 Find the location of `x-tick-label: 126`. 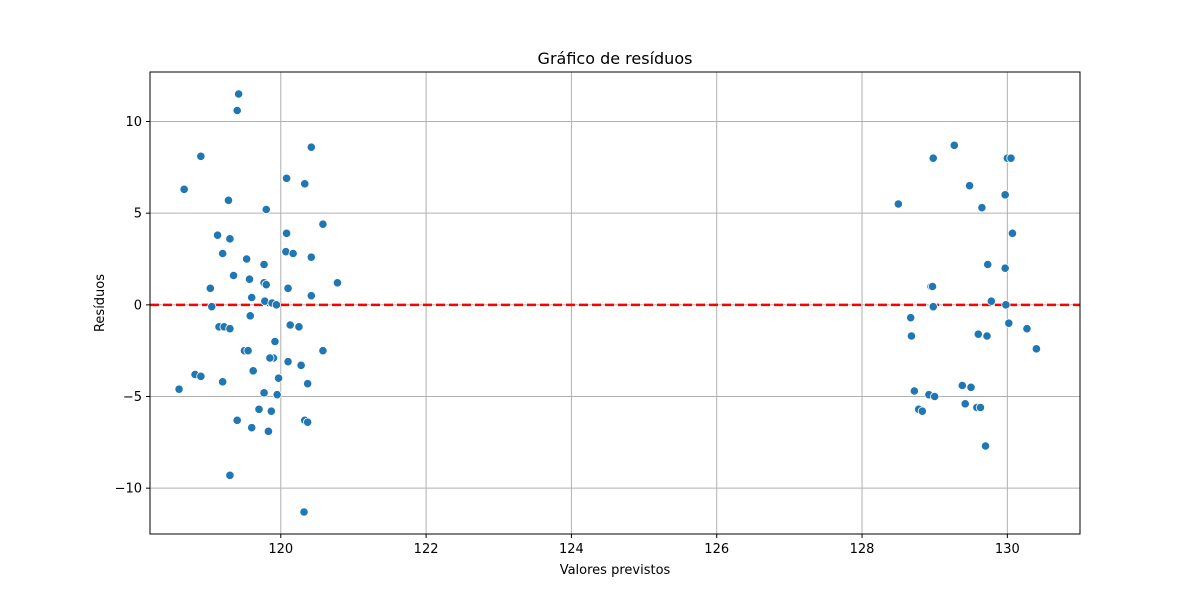

x-tick-label: 126 is located at coordinates (716, 549).